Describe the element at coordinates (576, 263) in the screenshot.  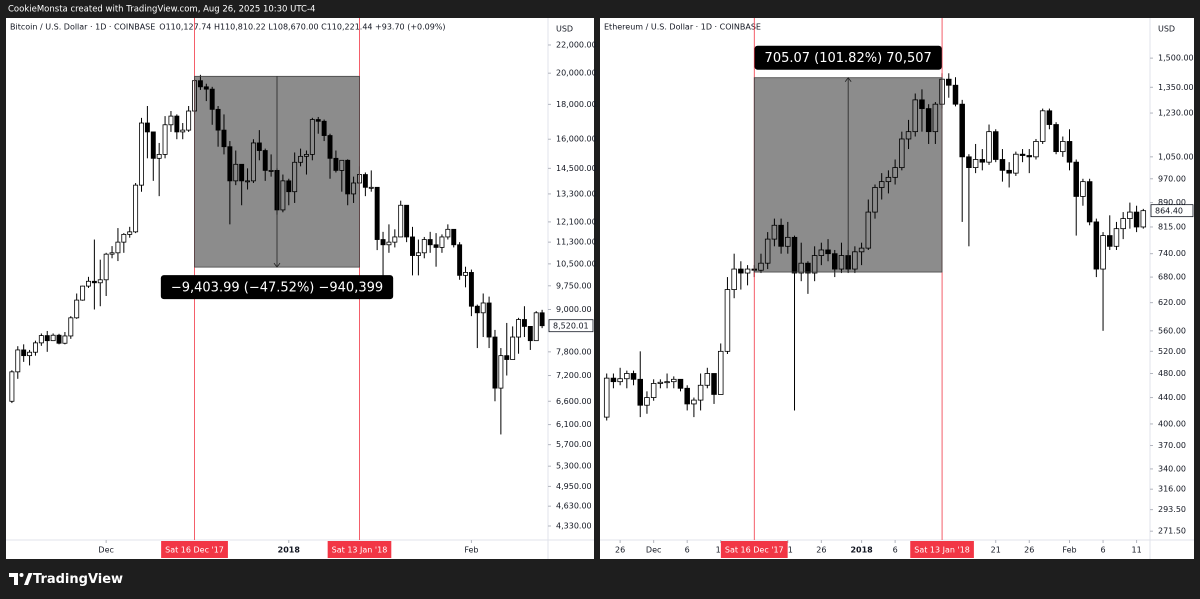
I see `y-tick-label: 10,500.00` at that location.